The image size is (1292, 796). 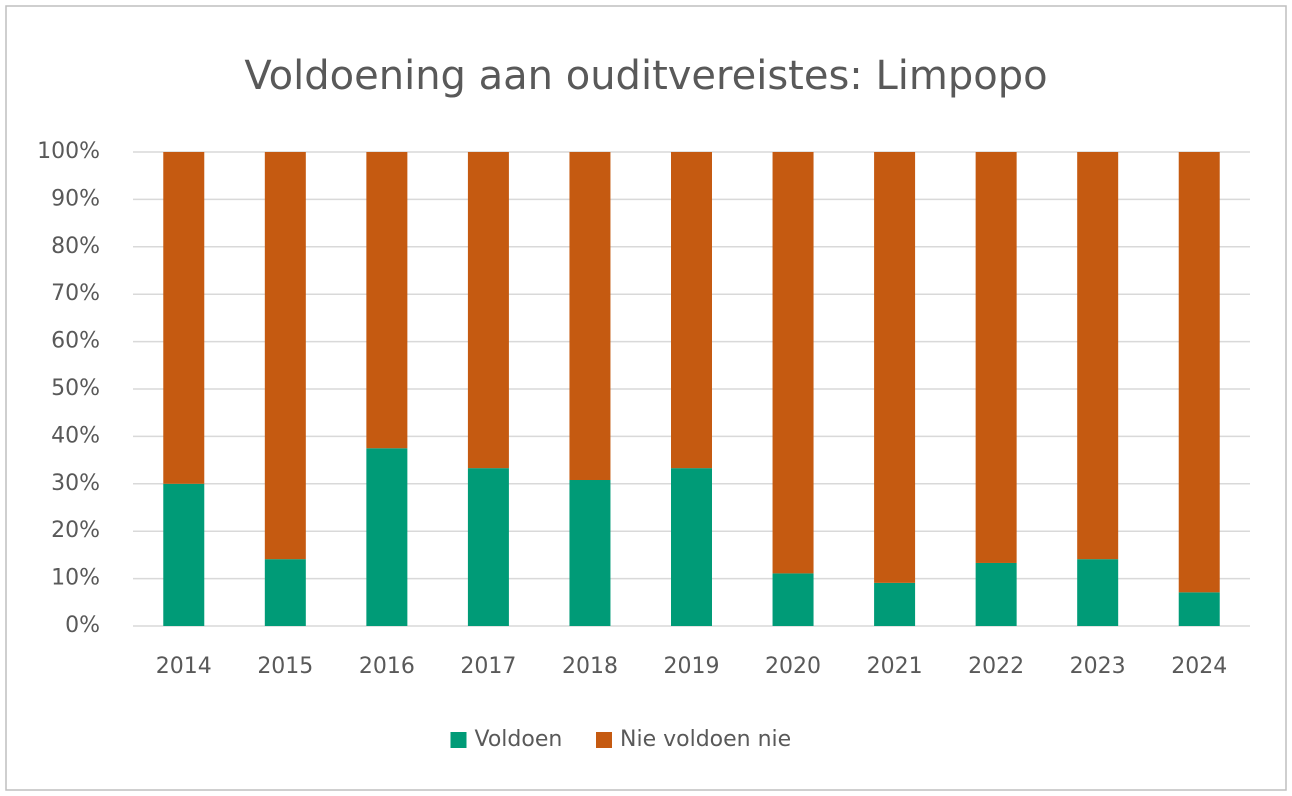 What do you see at coordinates (996, 666) in the screenshot?
I see `x-tick-label: 2022` at bounding box center [996, 666].